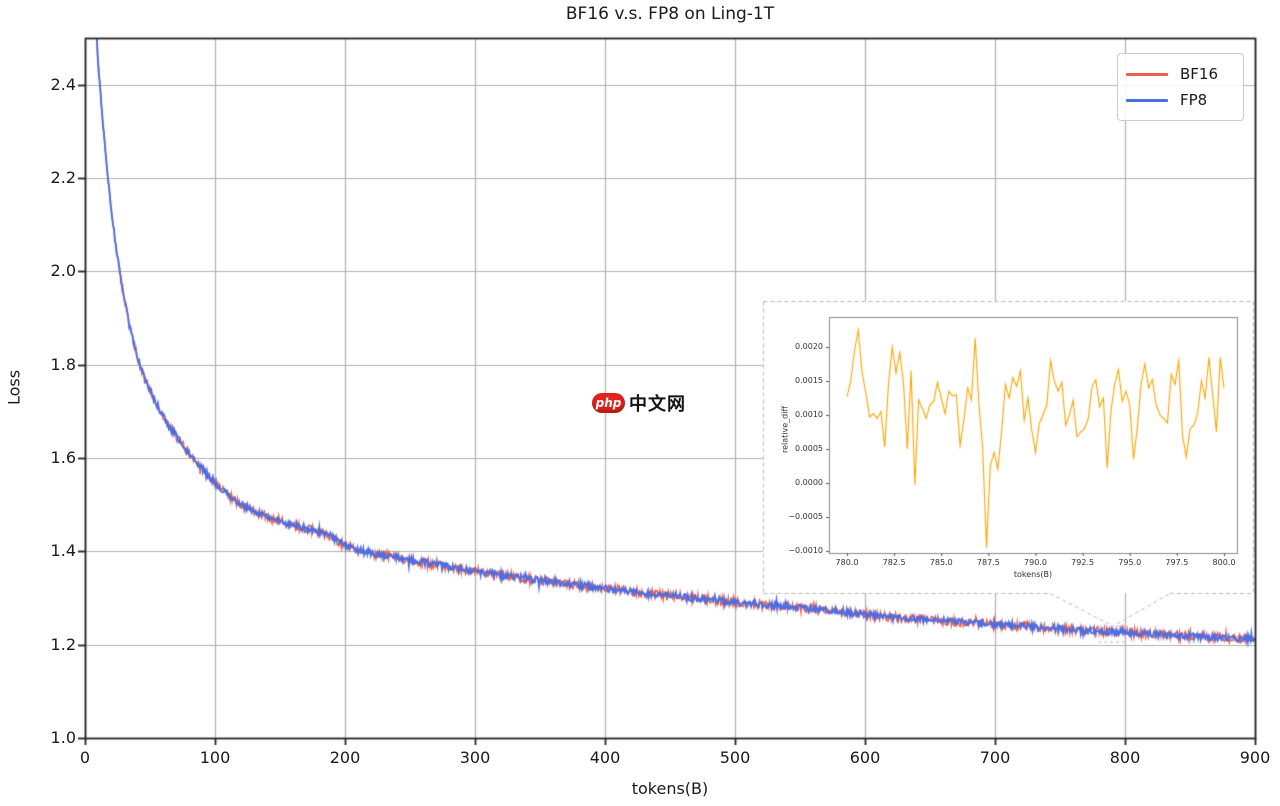 Image resolution: width=1280 pixels, height=806 pixels. Describe the element at coordinates (847, 562) in the screenshot. I see `inset-x-tick-label: 780.0` at that location.